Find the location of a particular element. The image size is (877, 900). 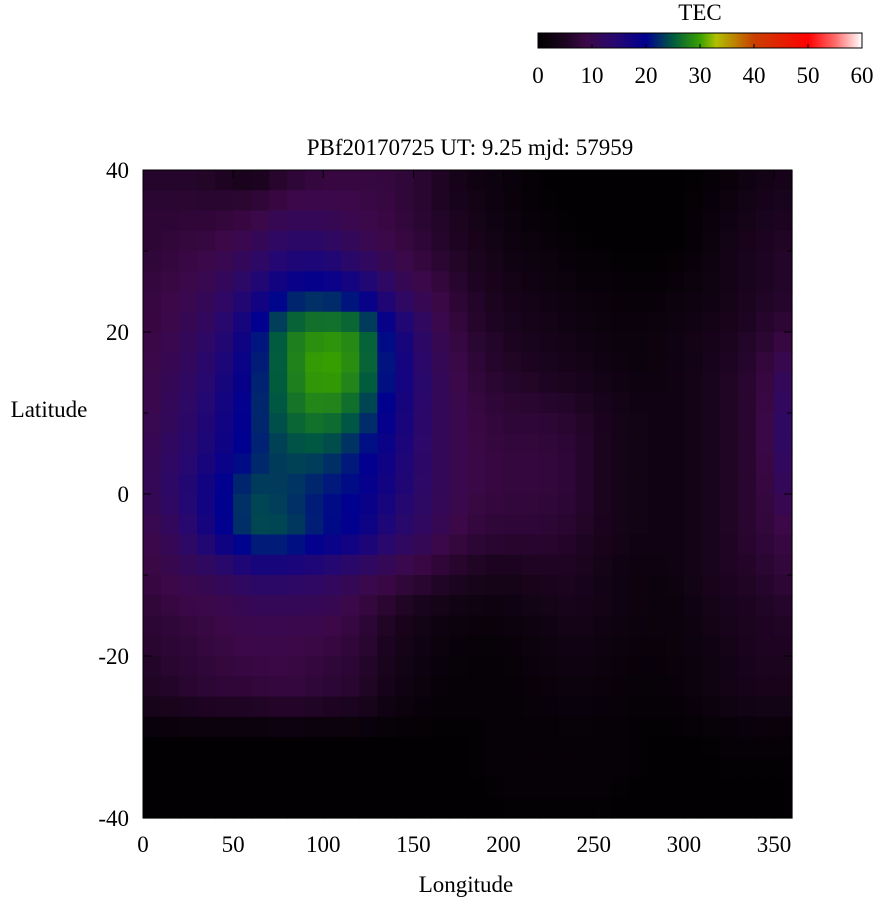

x-tick-label: 0 is located at coordinates (143, 844).